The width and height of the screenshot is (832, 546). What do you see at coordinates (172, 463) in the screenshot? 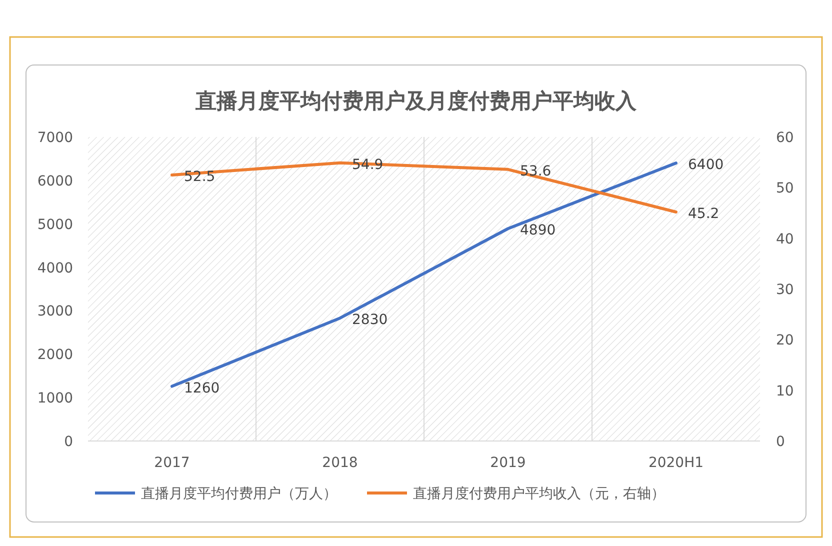
I see `x-tick-label: 2017` at bounding box center [172, 463].